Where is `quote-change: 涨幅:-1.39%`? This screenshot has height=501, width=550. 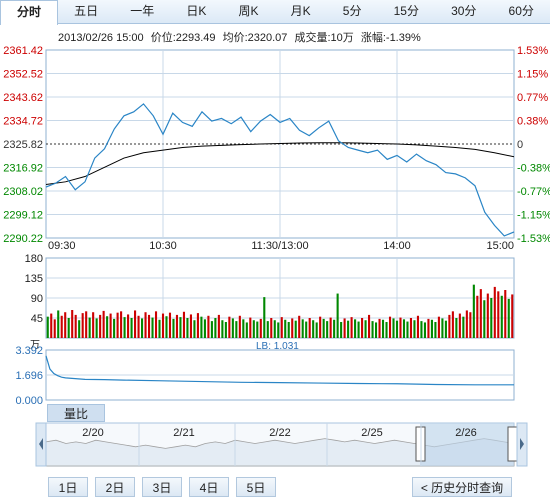
quote-change: 涨幅:-1.39% is located at coordinates (390, 38).